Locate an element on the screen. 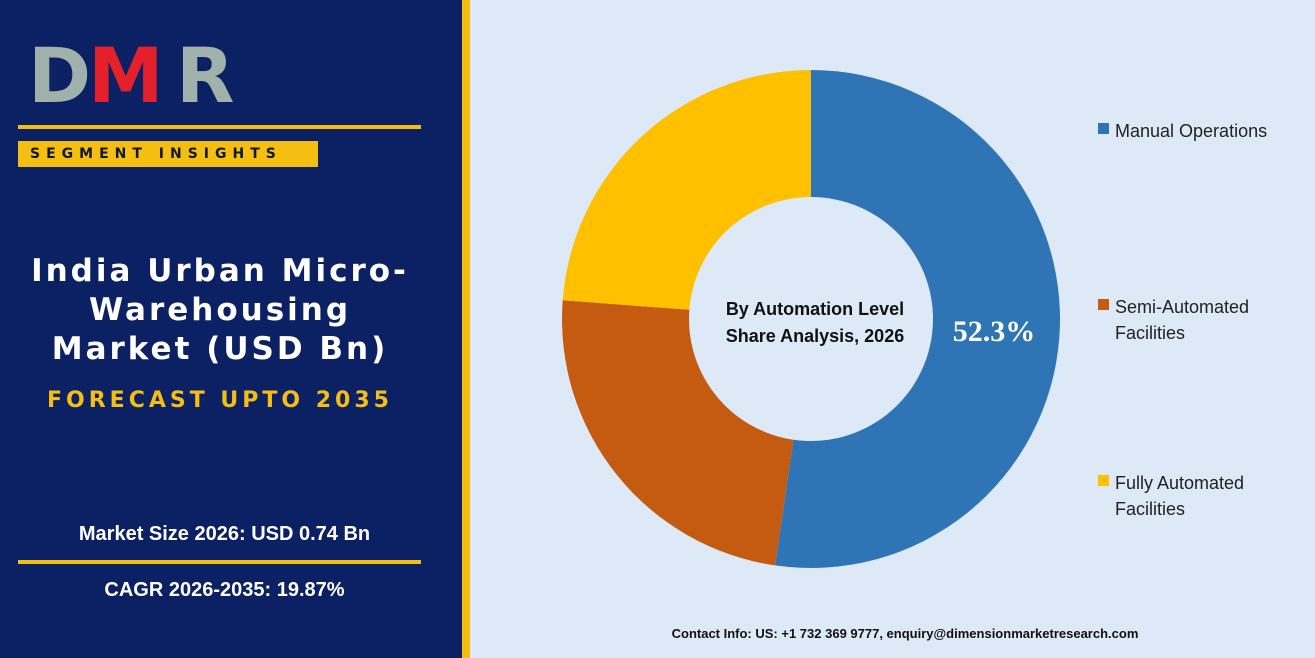 The height and width of the screenshot is (658, 1315). slice-fully-automated-facilities is located at coordinates (686, 190).